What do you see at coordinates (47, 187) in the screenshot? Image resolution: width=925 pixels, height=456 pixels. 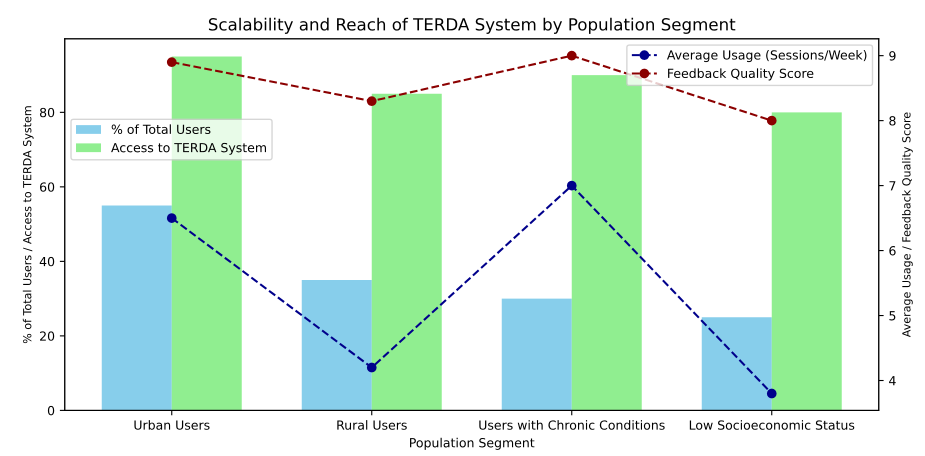 I see `y-tick-label: 60` at bounding box center [47, 187].